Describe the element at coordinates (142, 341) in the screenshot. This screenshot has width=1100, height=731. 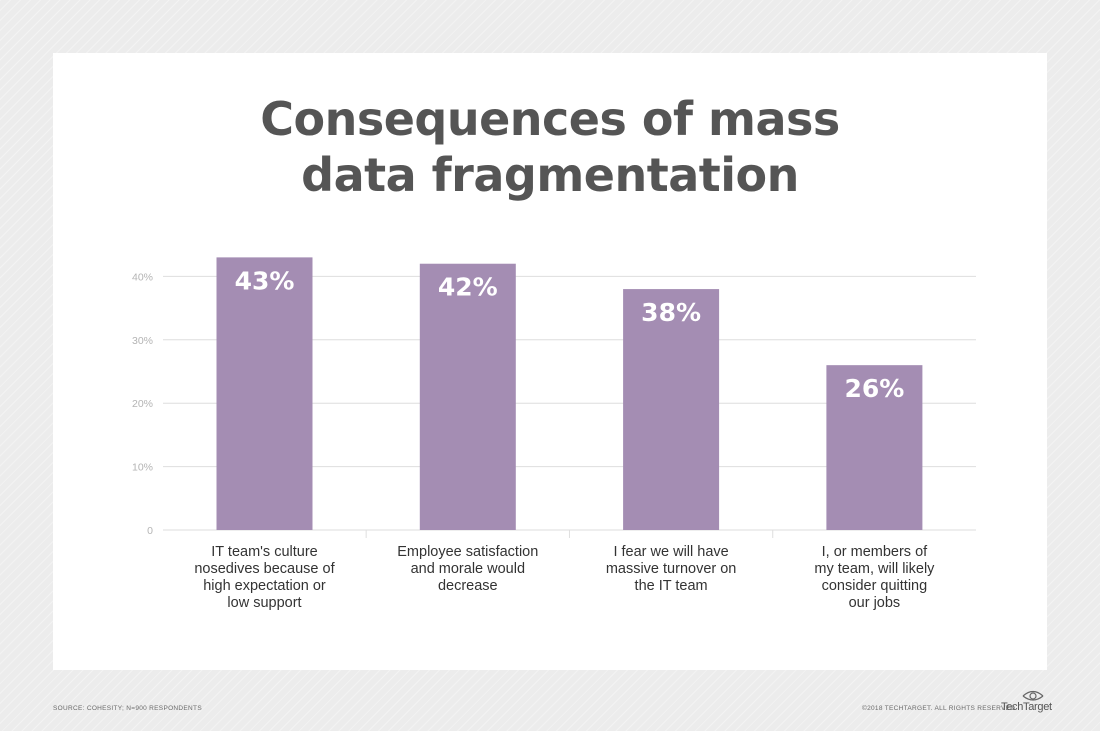
I see `y-tick-label: 30%` at that location.